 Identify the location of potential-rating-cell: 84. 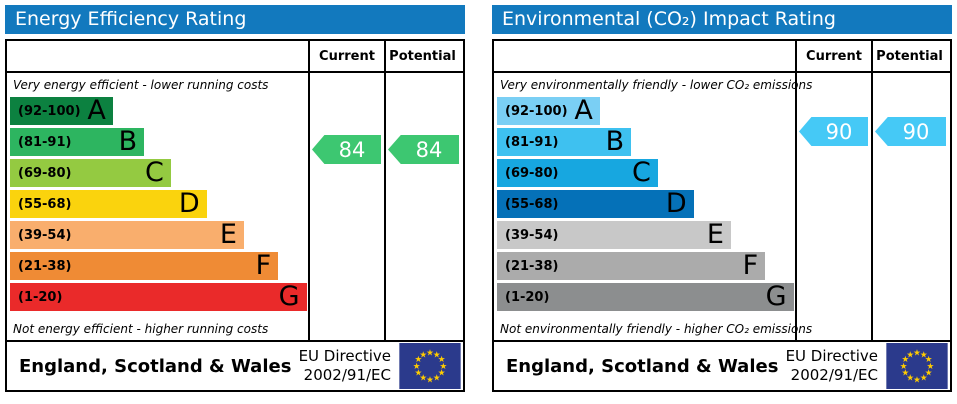
(421, 206).